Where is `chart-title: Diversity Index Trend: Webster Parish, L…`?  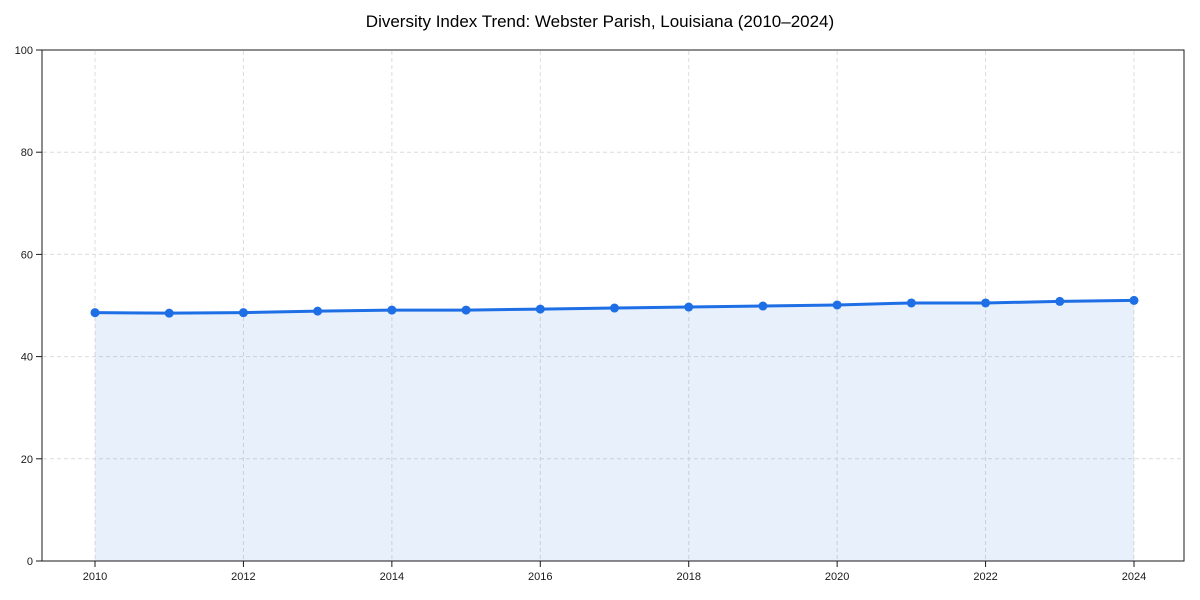
chart-title: Diversity Index Trend: Webster Parish, L… is located at coordinates (600, 21).